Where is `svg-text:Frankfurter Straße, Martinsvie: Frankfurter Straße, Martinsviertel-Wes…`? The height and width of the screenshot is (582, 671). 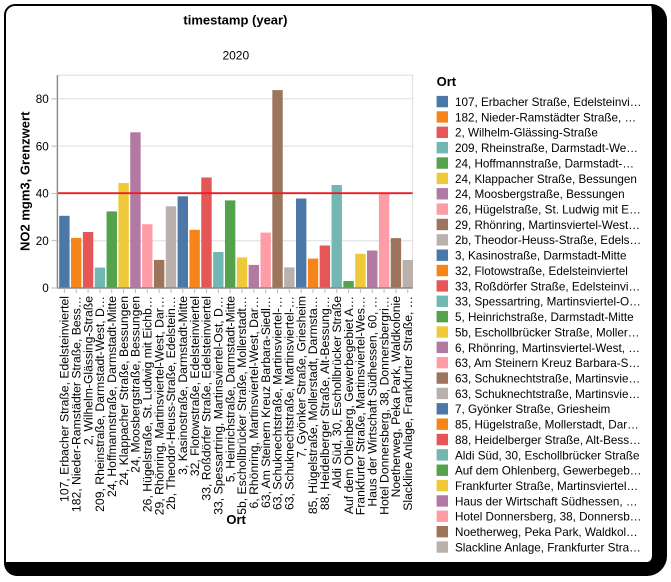 svg-text:Frankfurter Straße, Martinsvie: Frankfurter Straße, Martinsviertel-Wes… is located at coordinates (361, 405).